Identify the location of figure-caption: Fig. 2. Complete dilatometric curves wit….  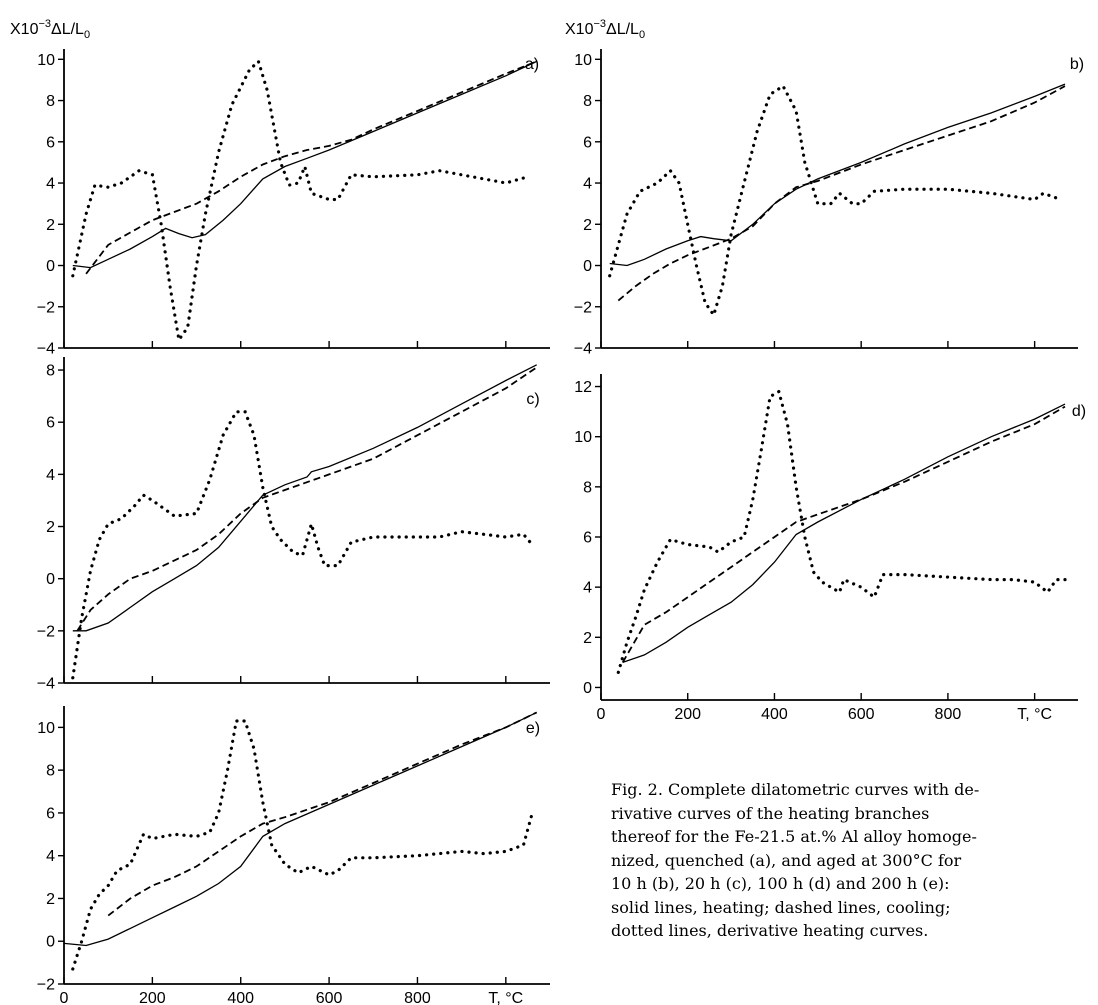
(795, 860).